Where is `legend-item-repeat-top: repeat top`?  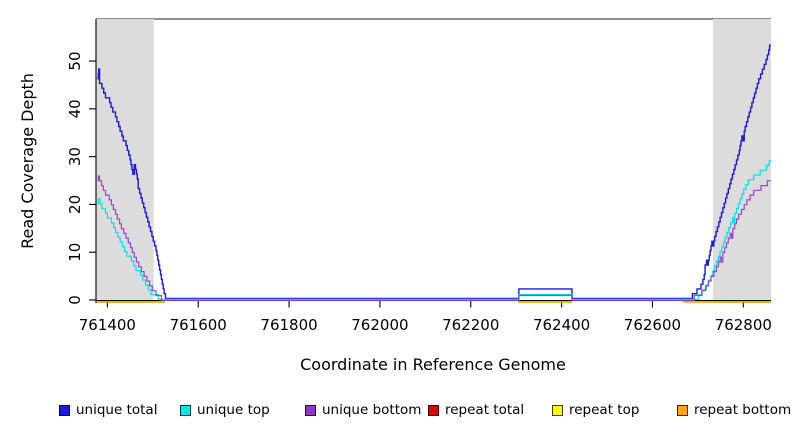
legend-item-repeat-top: repeat top is located at coordinates (595, 410).